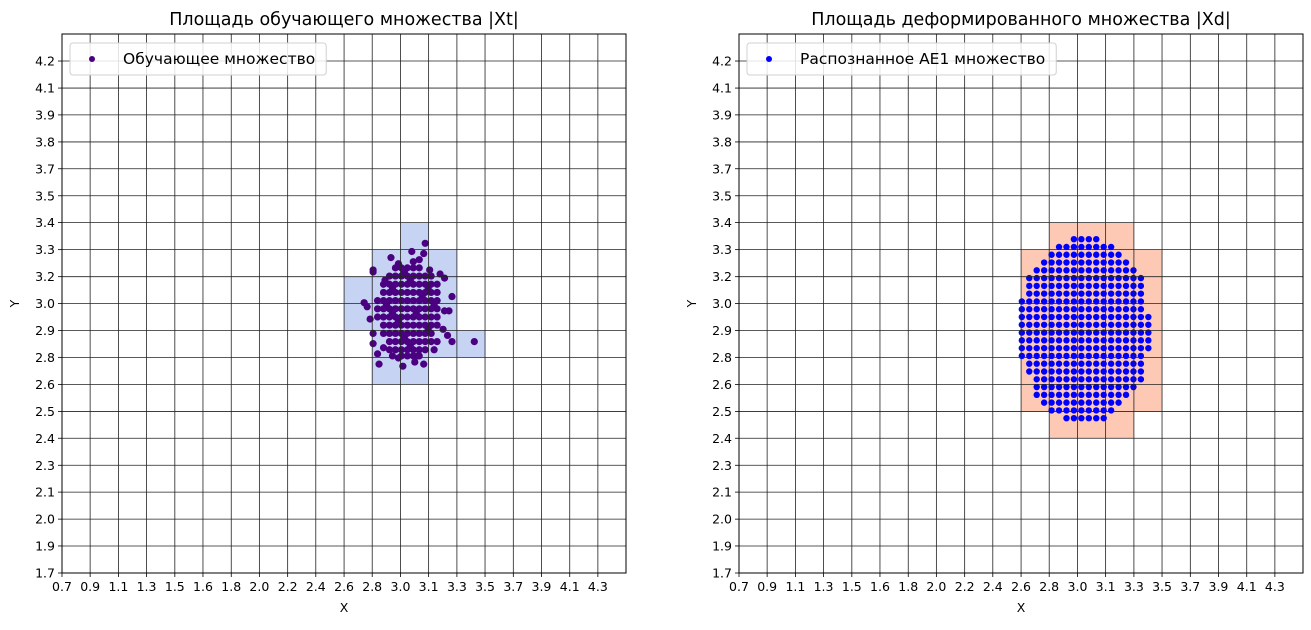 The height and width of the screenshot is (630, 1311). I want to click on x-tick-label: 4.3, so click(598, 586).